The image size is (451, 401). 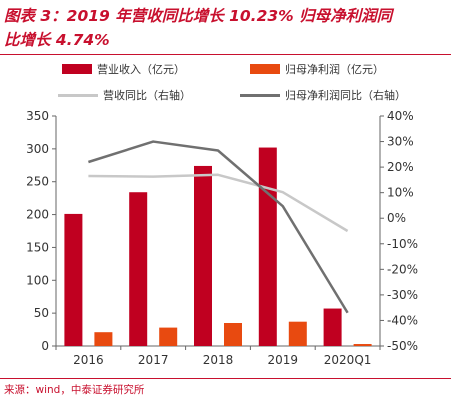 What do you see at coordinates (37, 215) in the screenshot?
I see `y-left-tick-label: 200` at bounding box center [37, 215].